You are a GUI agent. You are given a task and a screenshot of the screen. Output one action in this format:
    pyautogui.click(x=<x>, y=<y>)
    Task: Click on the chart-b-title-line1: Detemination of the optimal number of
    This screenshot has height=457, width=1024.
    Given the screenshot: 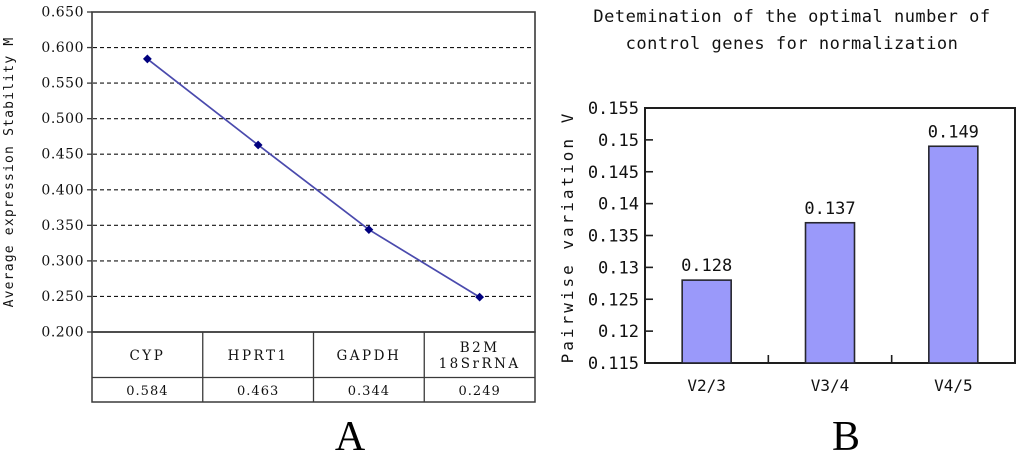 What is the action you would take?
    pyautogui.click(x=792, y=17)
    